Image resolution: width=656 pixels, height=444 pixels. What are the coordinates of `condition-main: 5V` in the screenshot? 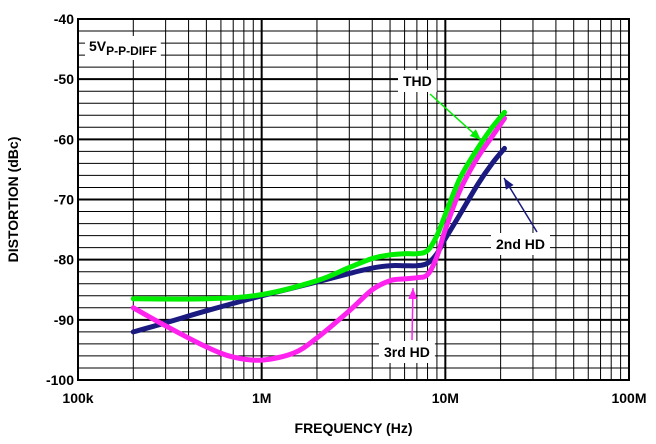 It's located at (98, 46).